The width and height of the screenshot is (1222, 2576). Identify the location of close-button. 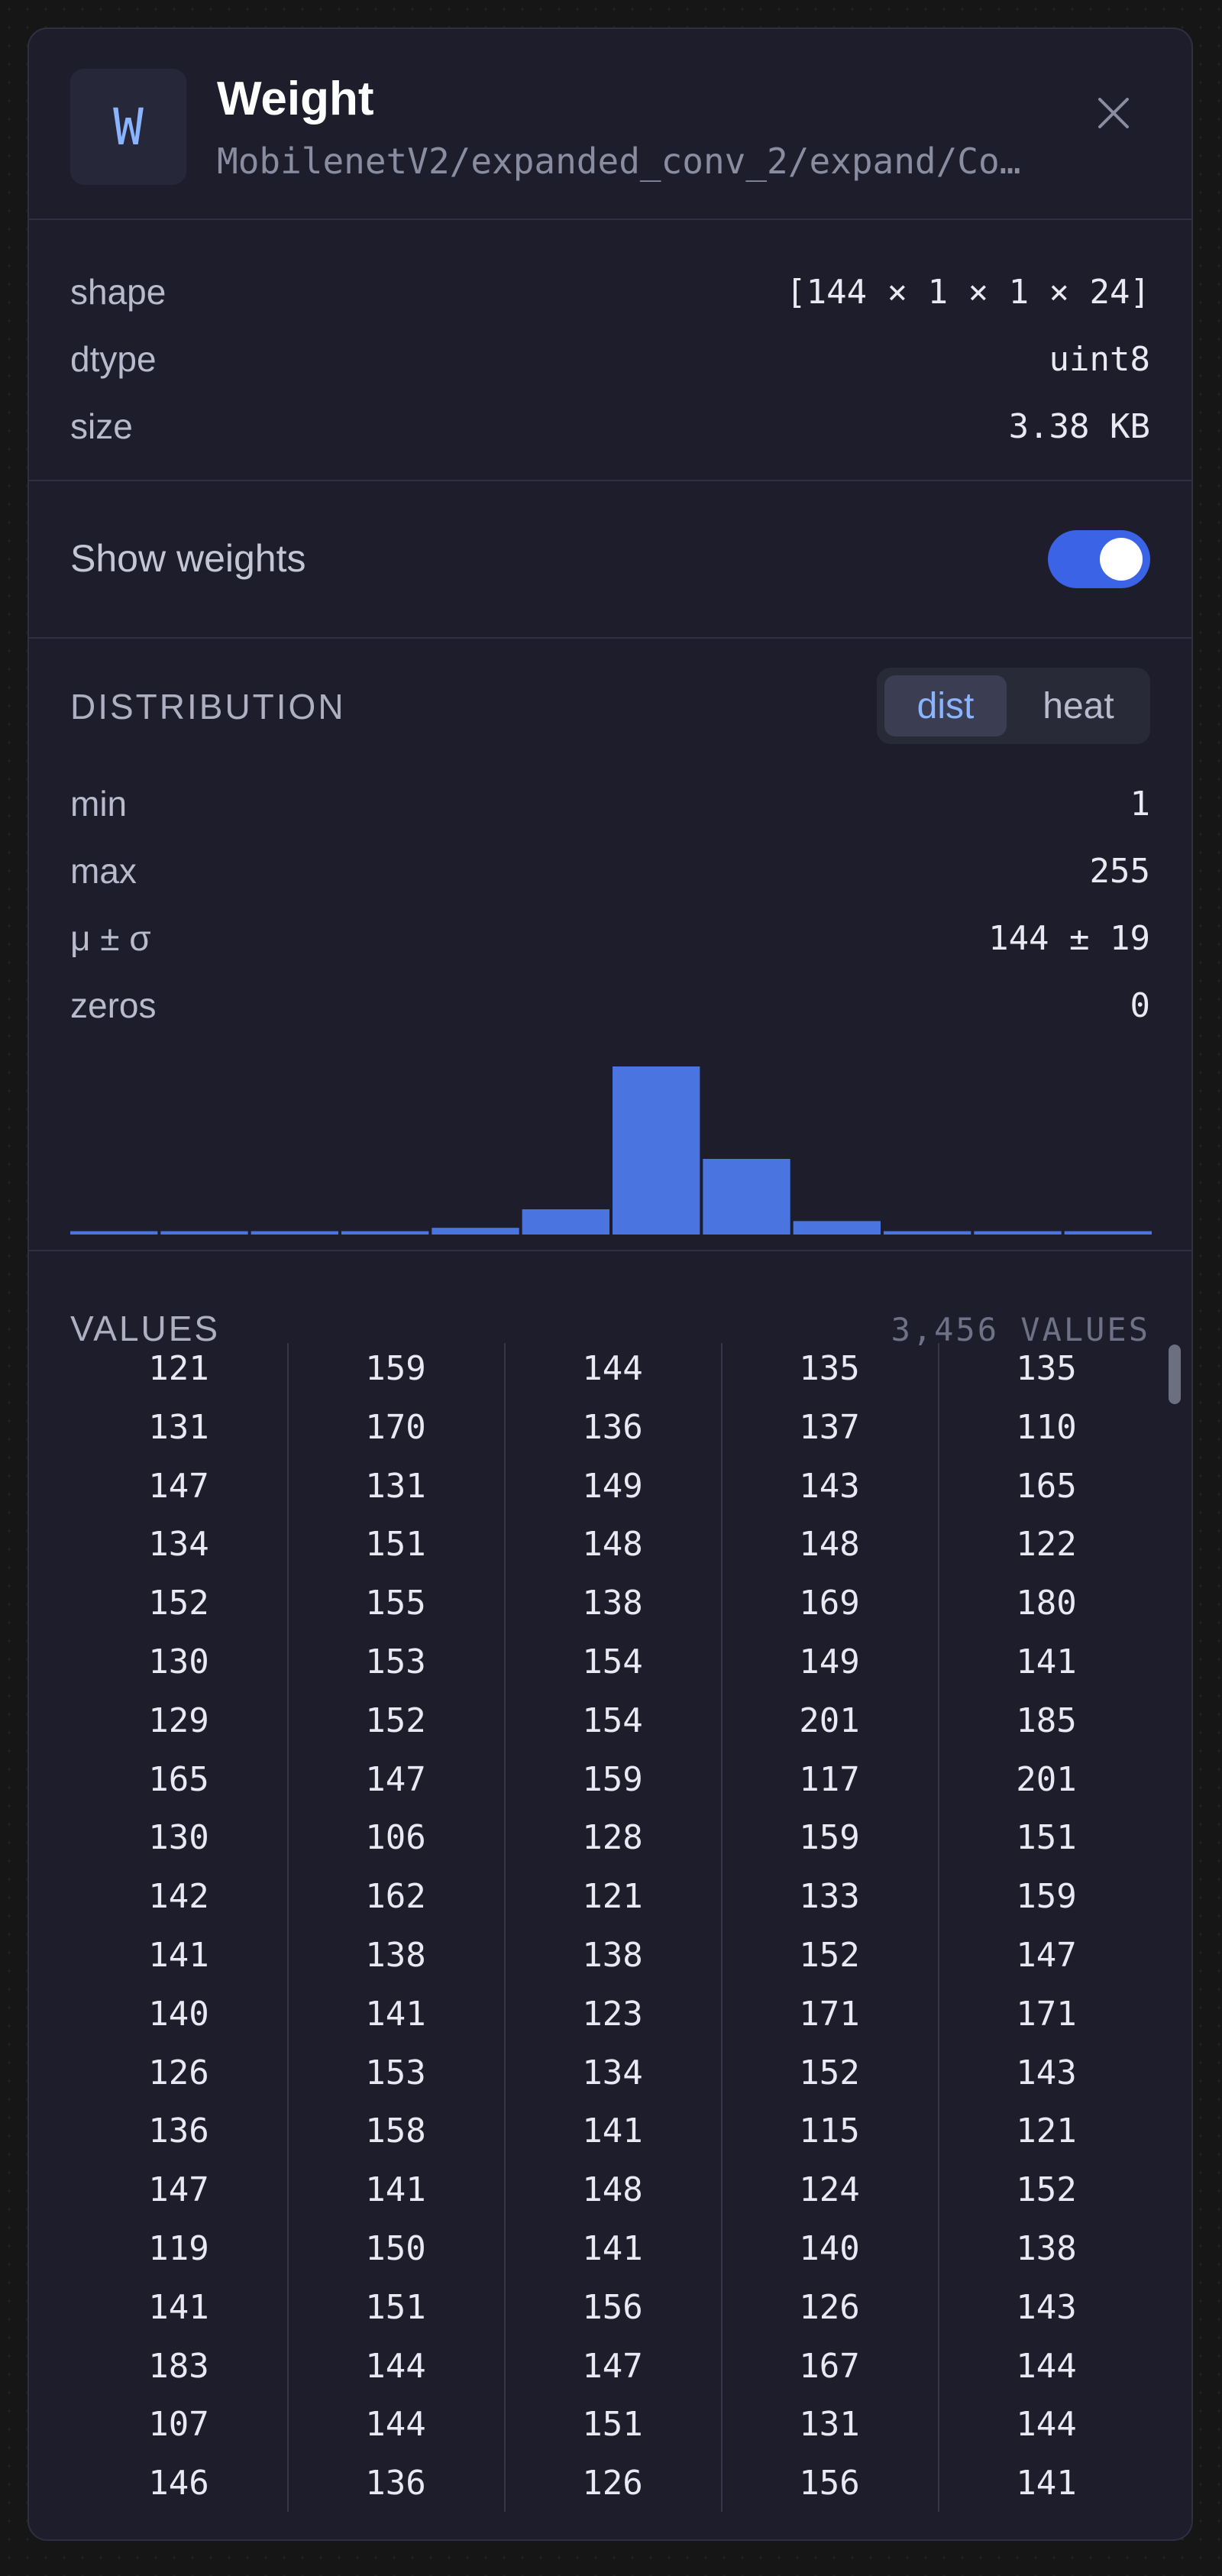
(1114, 113).